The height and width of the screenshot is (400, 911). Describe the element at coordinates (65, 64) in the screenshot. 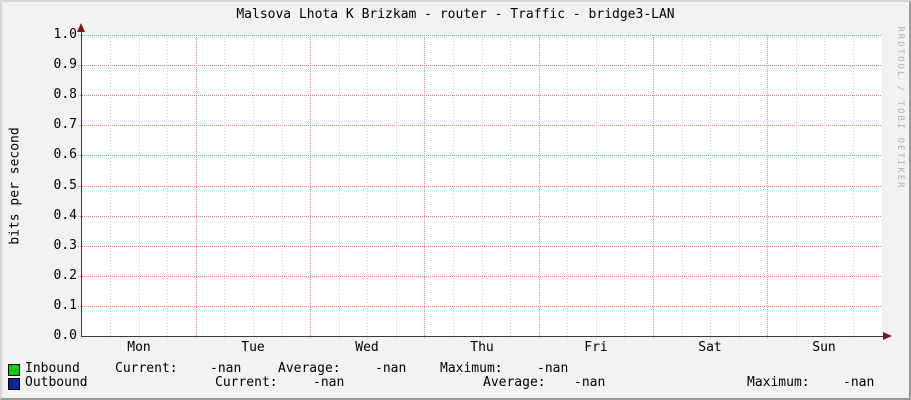

I see `y-tick-label: 0.9` at that location.